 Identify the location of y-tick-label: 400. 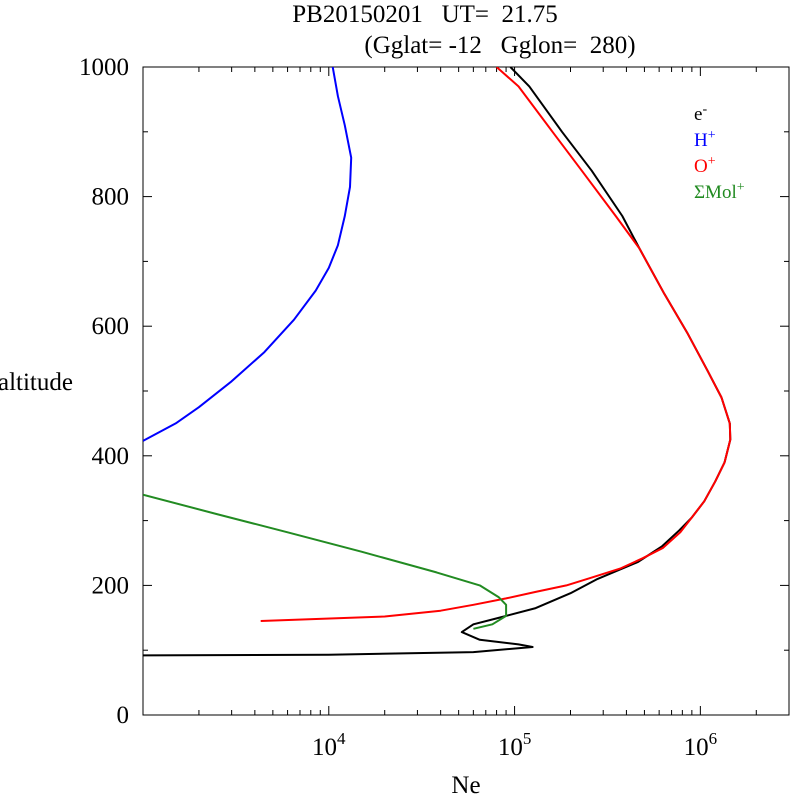
(111, 456).